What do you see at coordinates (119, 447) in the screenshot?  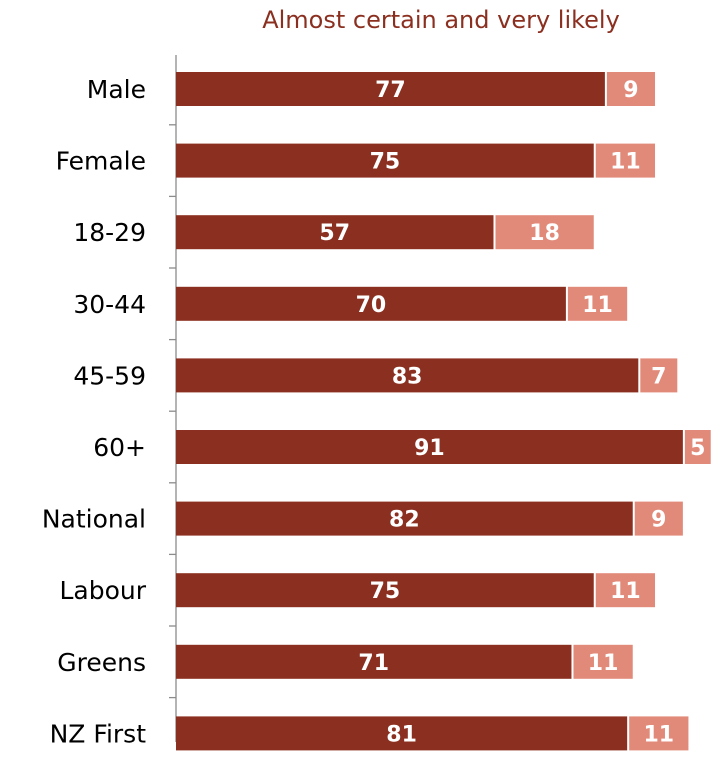 I see `category-label: 60+` at bounding box center [119, 447].